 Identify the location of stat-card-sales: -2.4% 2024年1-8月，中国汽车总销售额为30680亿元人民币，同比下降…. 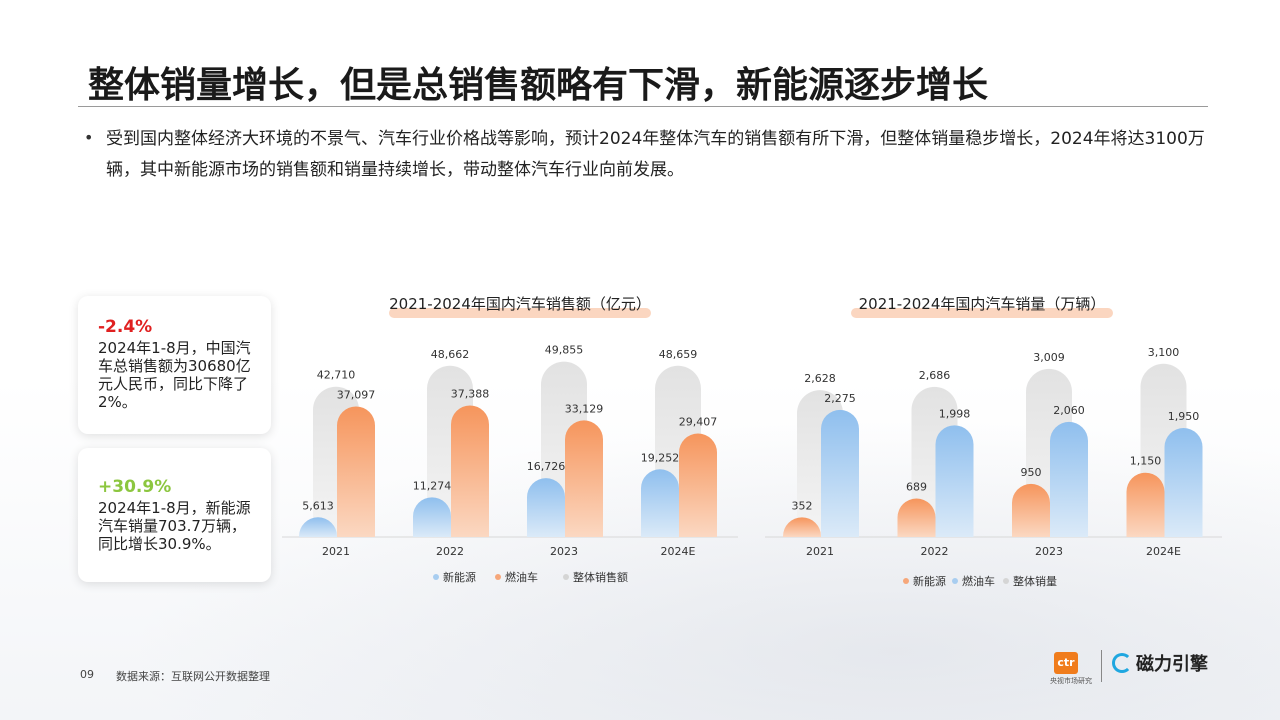
(174, 365).